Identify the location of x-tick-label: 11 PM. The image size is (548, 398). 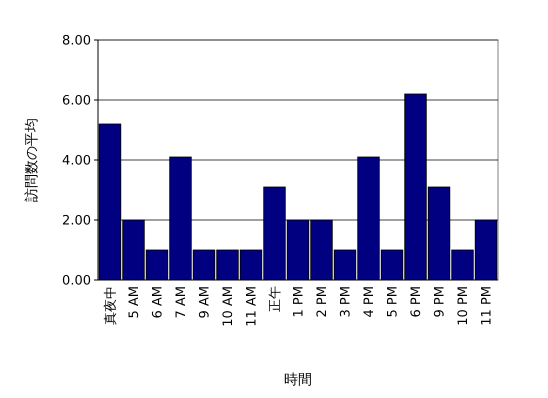
(487, 306).